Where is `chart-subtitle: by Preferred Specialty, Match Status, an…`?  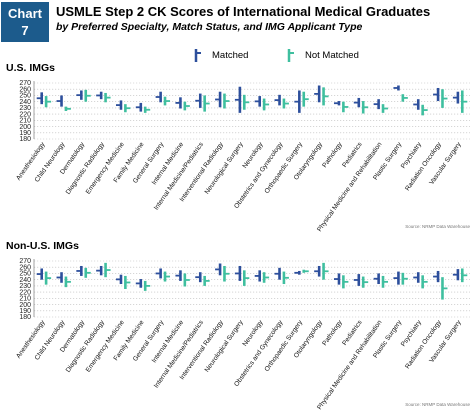 chart-subtitle: by Preferred Specialty, Match Status, an… is located at coordinates (209, 27).